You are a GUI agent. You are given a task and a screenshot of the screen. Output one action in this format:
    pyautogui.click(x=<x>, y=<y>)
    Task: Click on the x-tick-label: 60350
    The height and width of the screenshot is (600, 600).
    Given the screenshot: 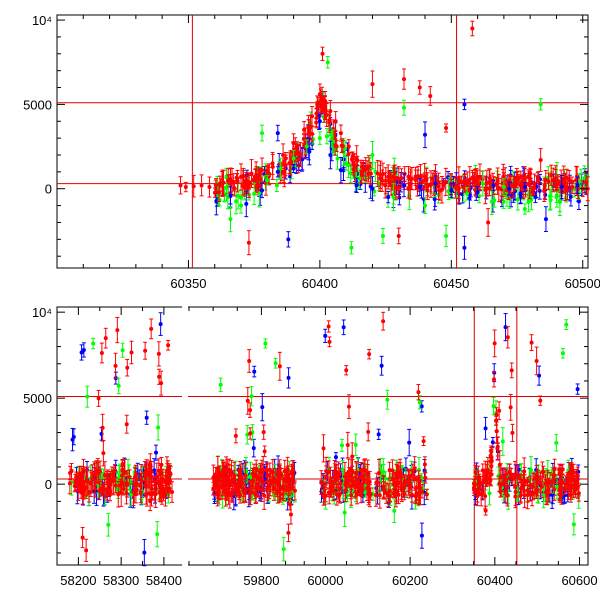 What is the action you would take?
    pyautogui.click(x=188, y=283)
    